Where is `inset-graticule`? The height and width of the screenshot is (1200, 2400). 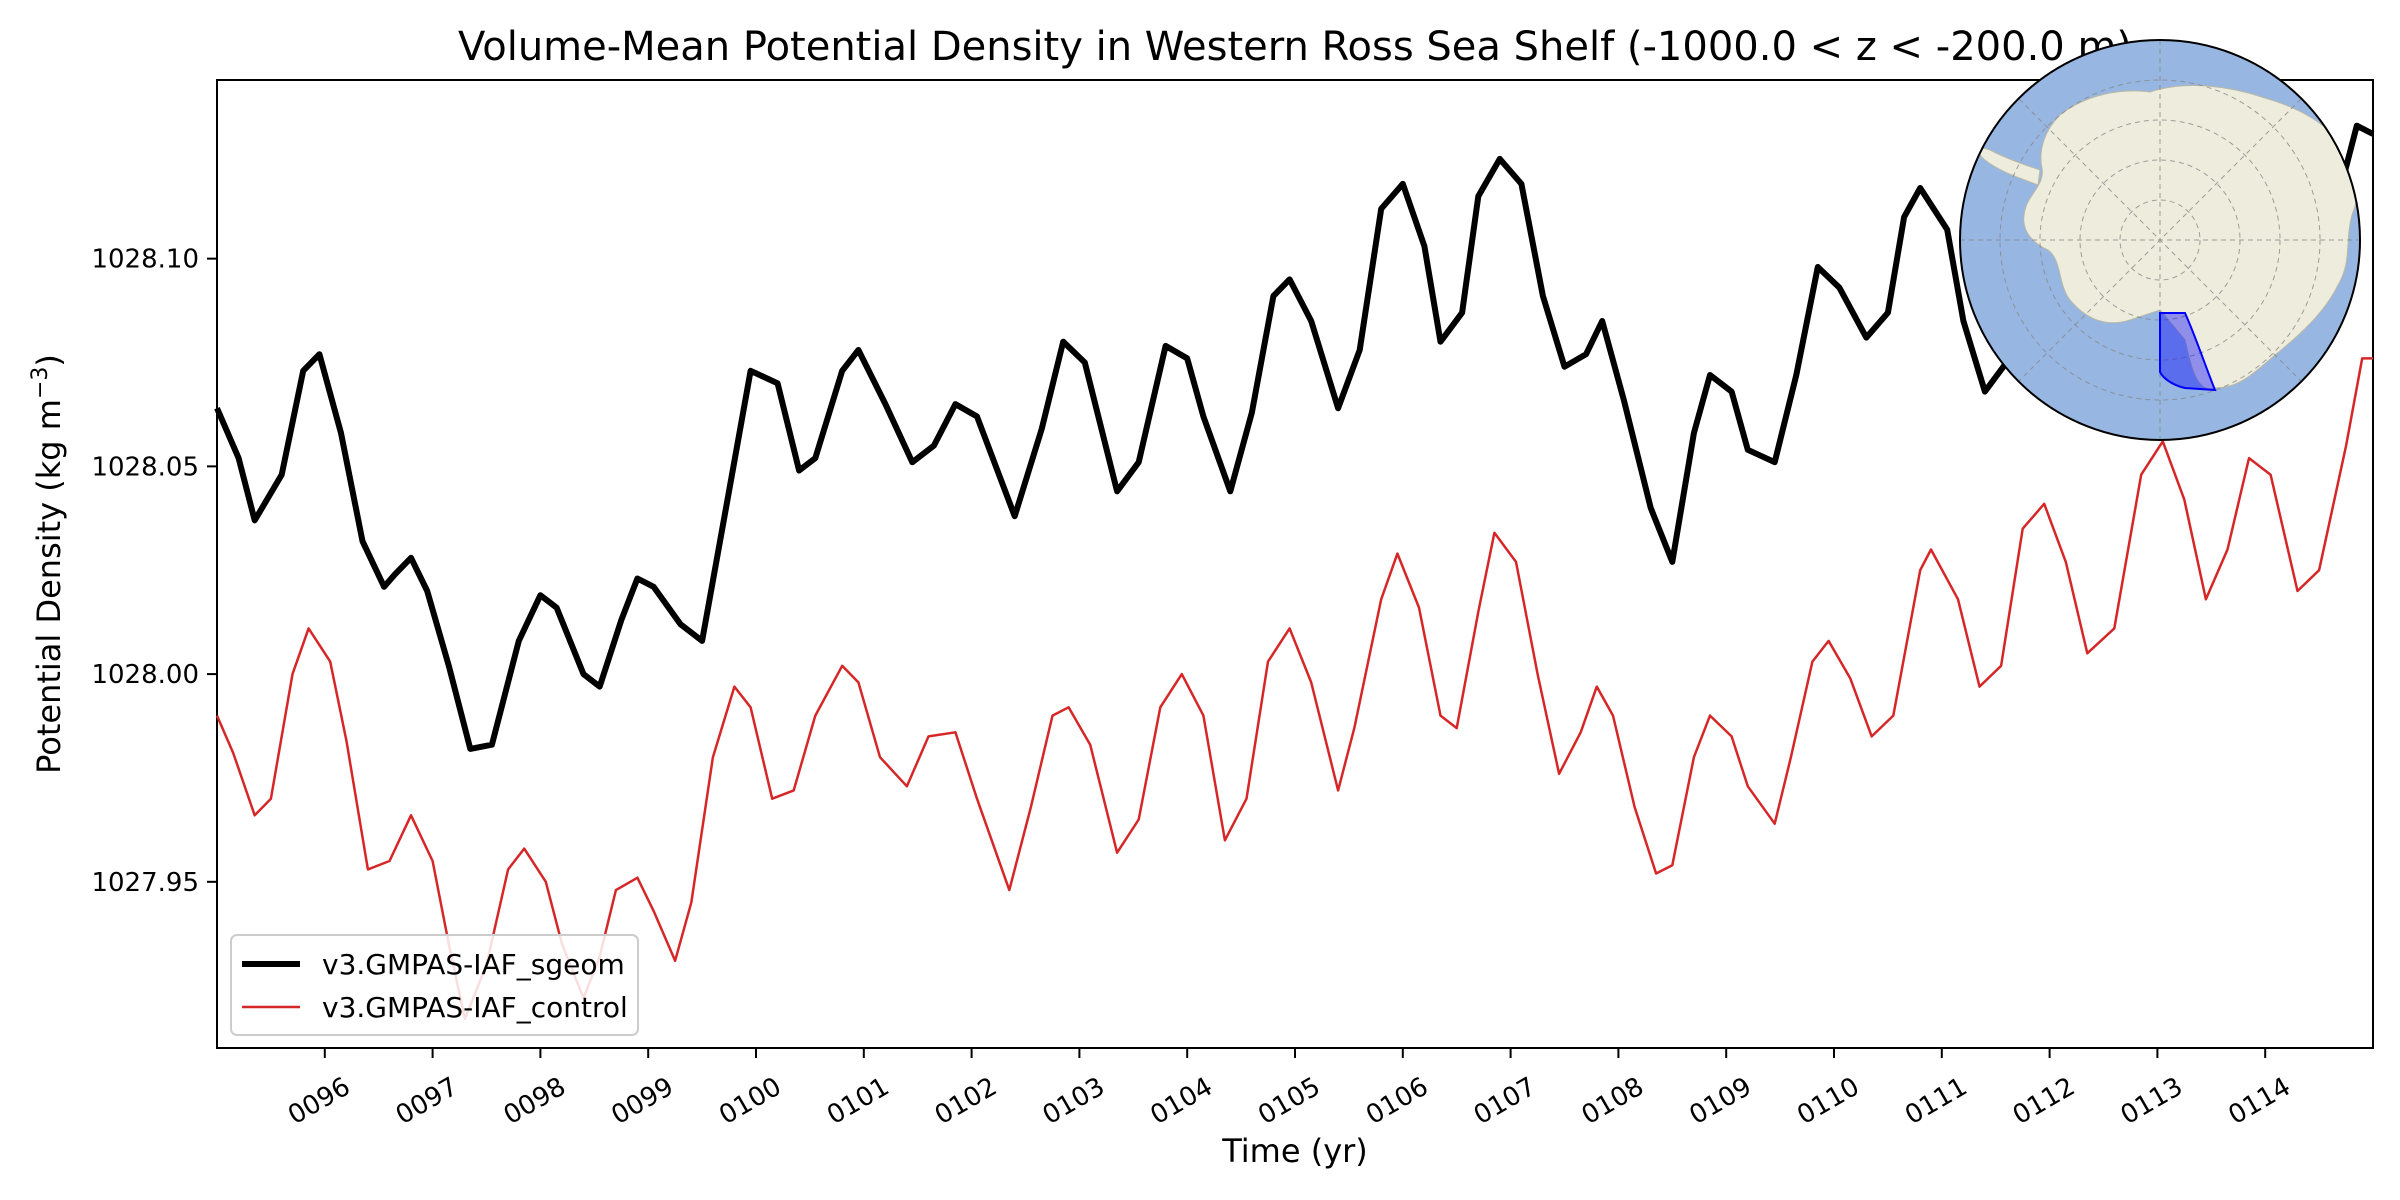
inset-graticule is located at coordinates (2160, 240).